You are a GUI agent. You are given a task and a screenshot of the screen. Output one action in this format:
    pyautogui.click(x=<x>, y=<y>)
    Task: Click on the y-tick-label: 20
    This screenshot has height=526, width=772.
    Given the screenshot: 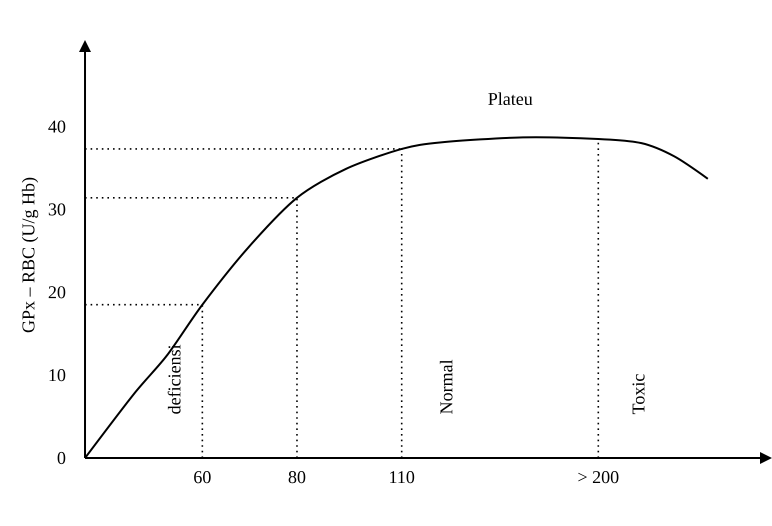 What is the action you would take?
    pyautogui.click(x=57, y=292)
    